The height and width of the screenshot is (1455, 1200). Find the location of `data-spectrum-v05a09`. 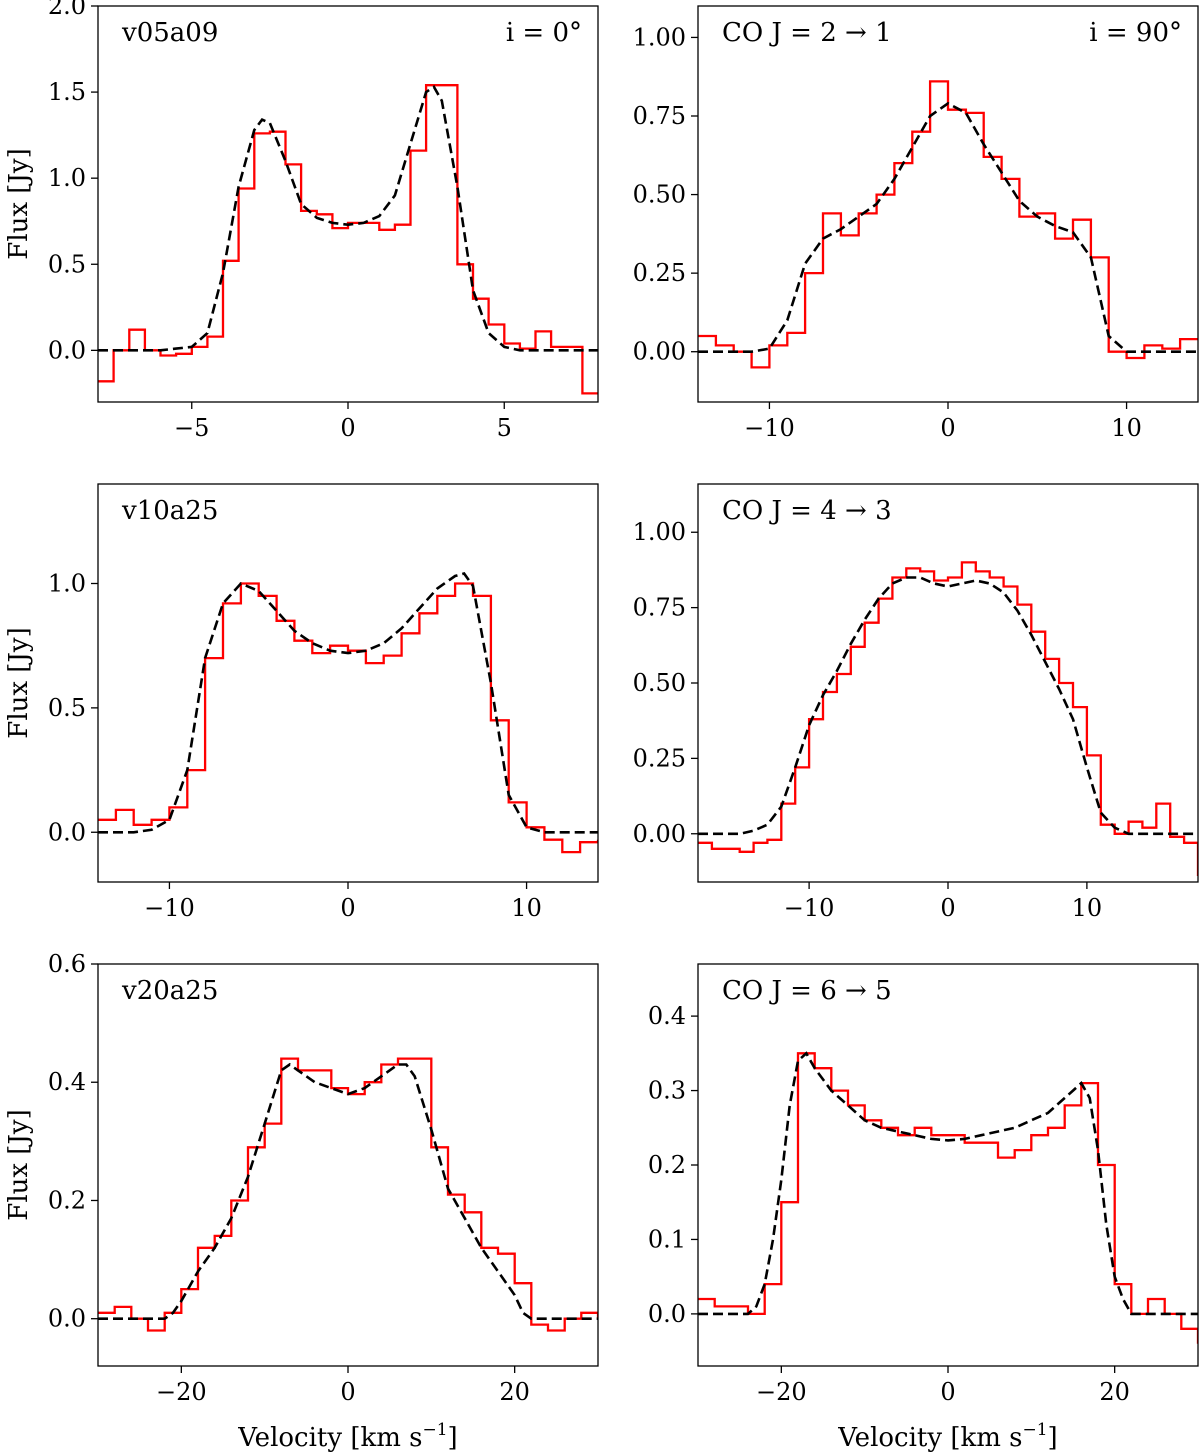

data-spectrum-v05a09 is located at coordinates (348, 239).